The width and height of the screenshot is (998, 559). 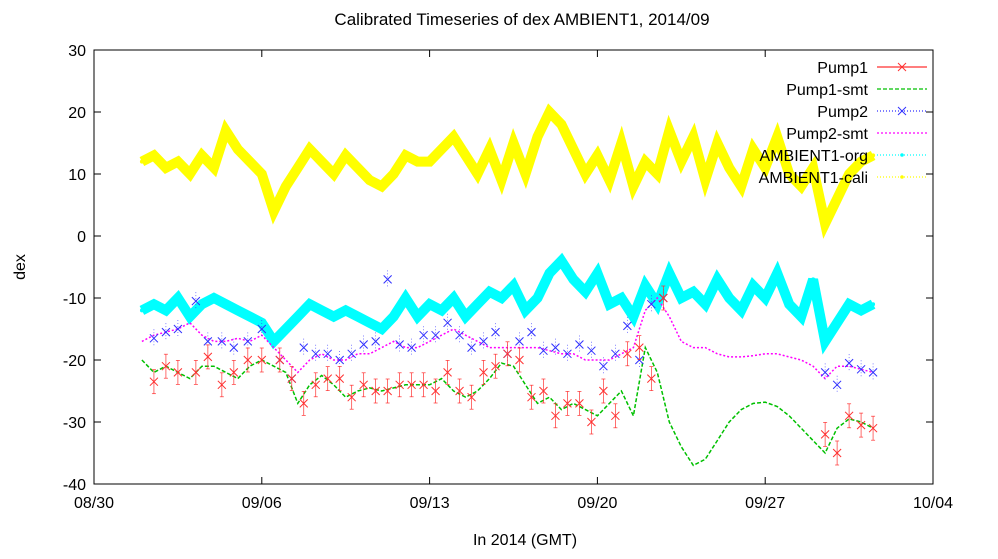 I want to click on x-tick-label: 09/20, so click(x=597, y=503).